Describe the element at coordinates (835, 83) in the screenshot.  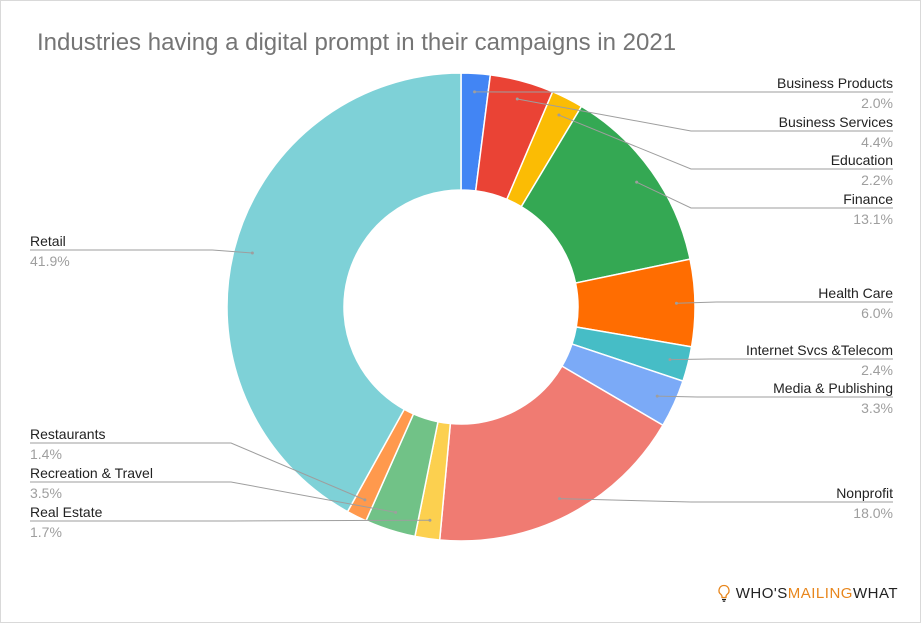
I see `label-business-products: Business Products` at that location.